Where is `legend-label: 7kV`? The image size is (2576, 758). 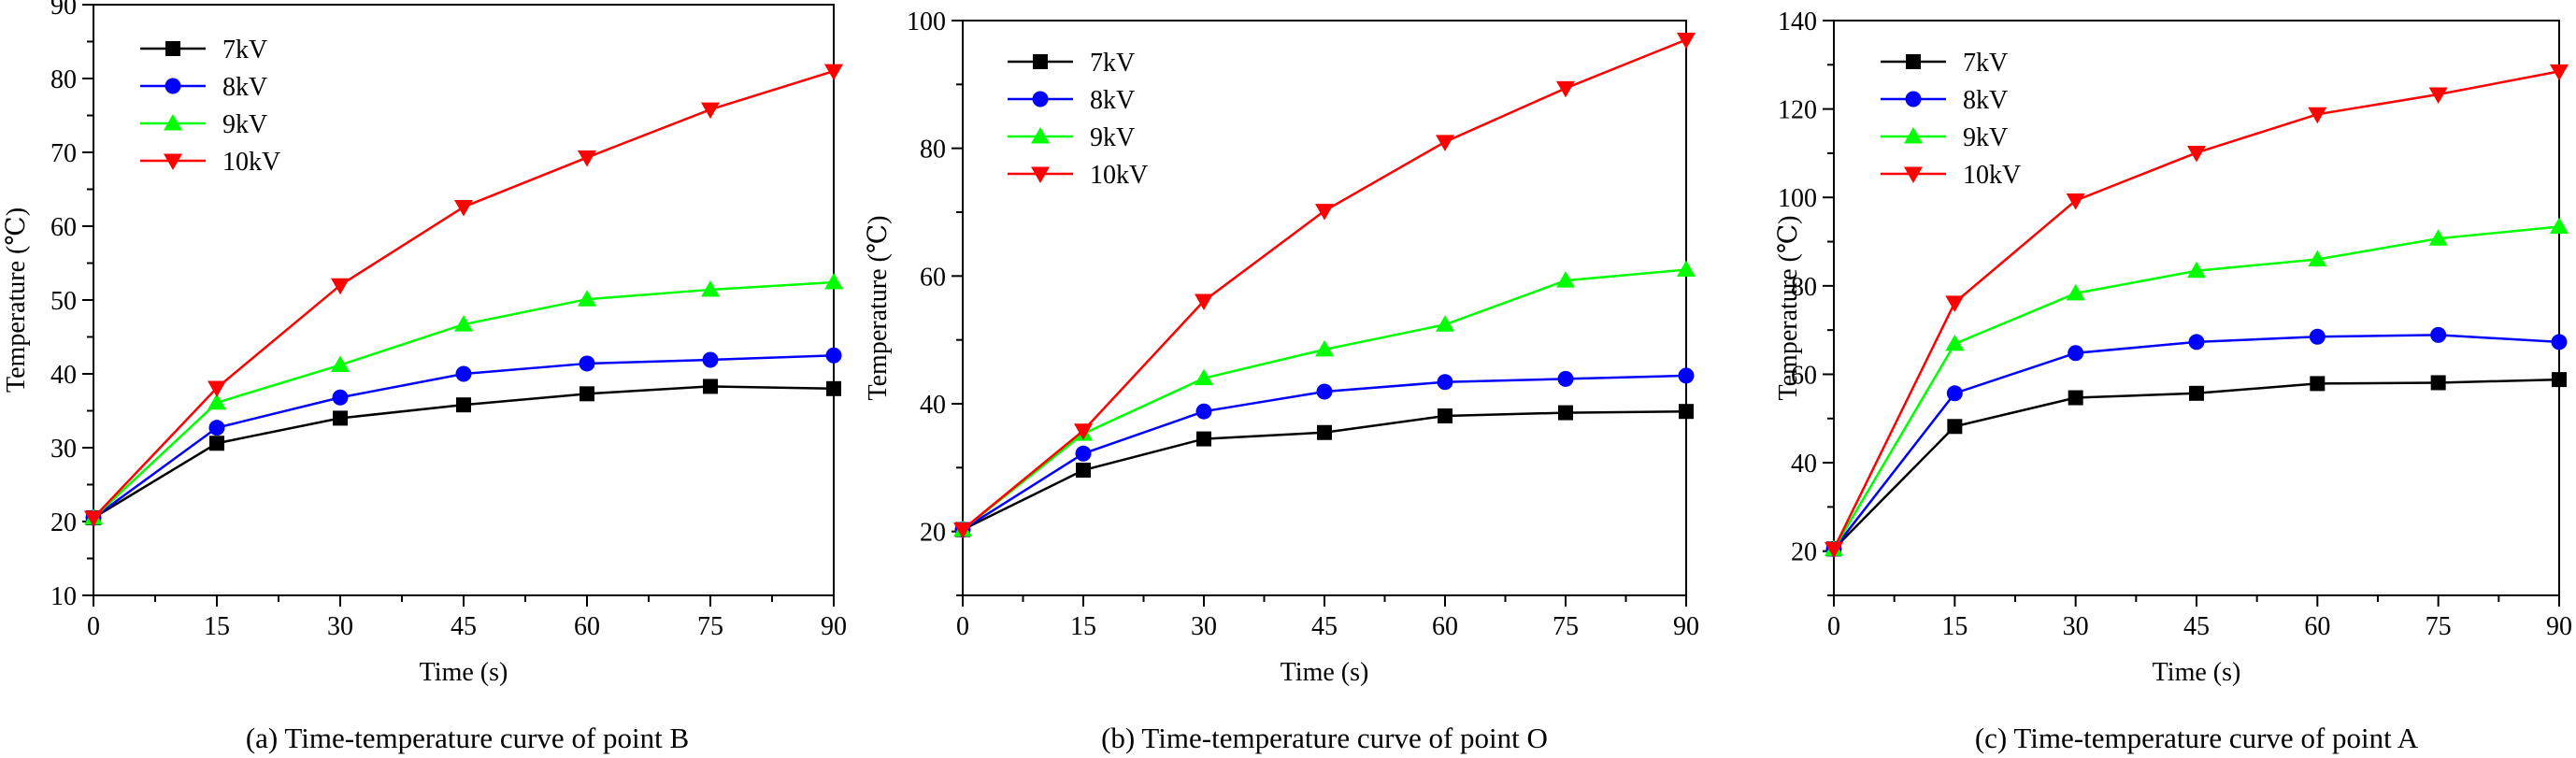
legend-label: 7kV is located at coordinates (244, 50).